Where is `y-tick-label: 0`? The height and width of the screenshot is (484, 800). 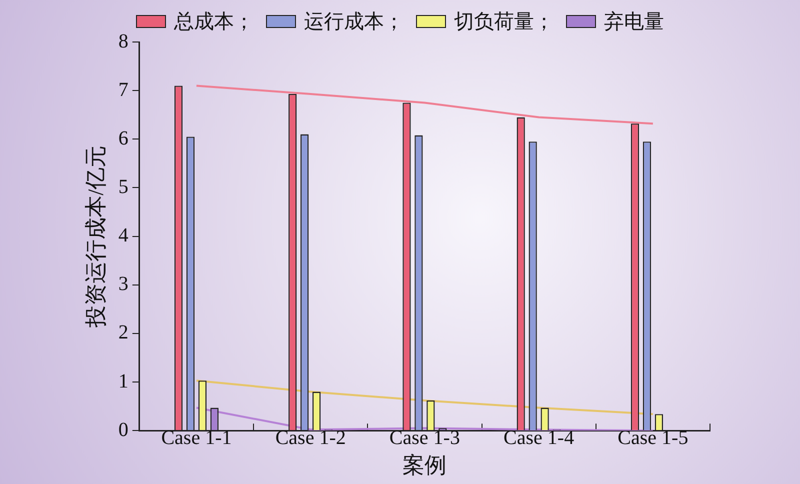 y-tick-label: 0 is located at coordinates (123, 429).